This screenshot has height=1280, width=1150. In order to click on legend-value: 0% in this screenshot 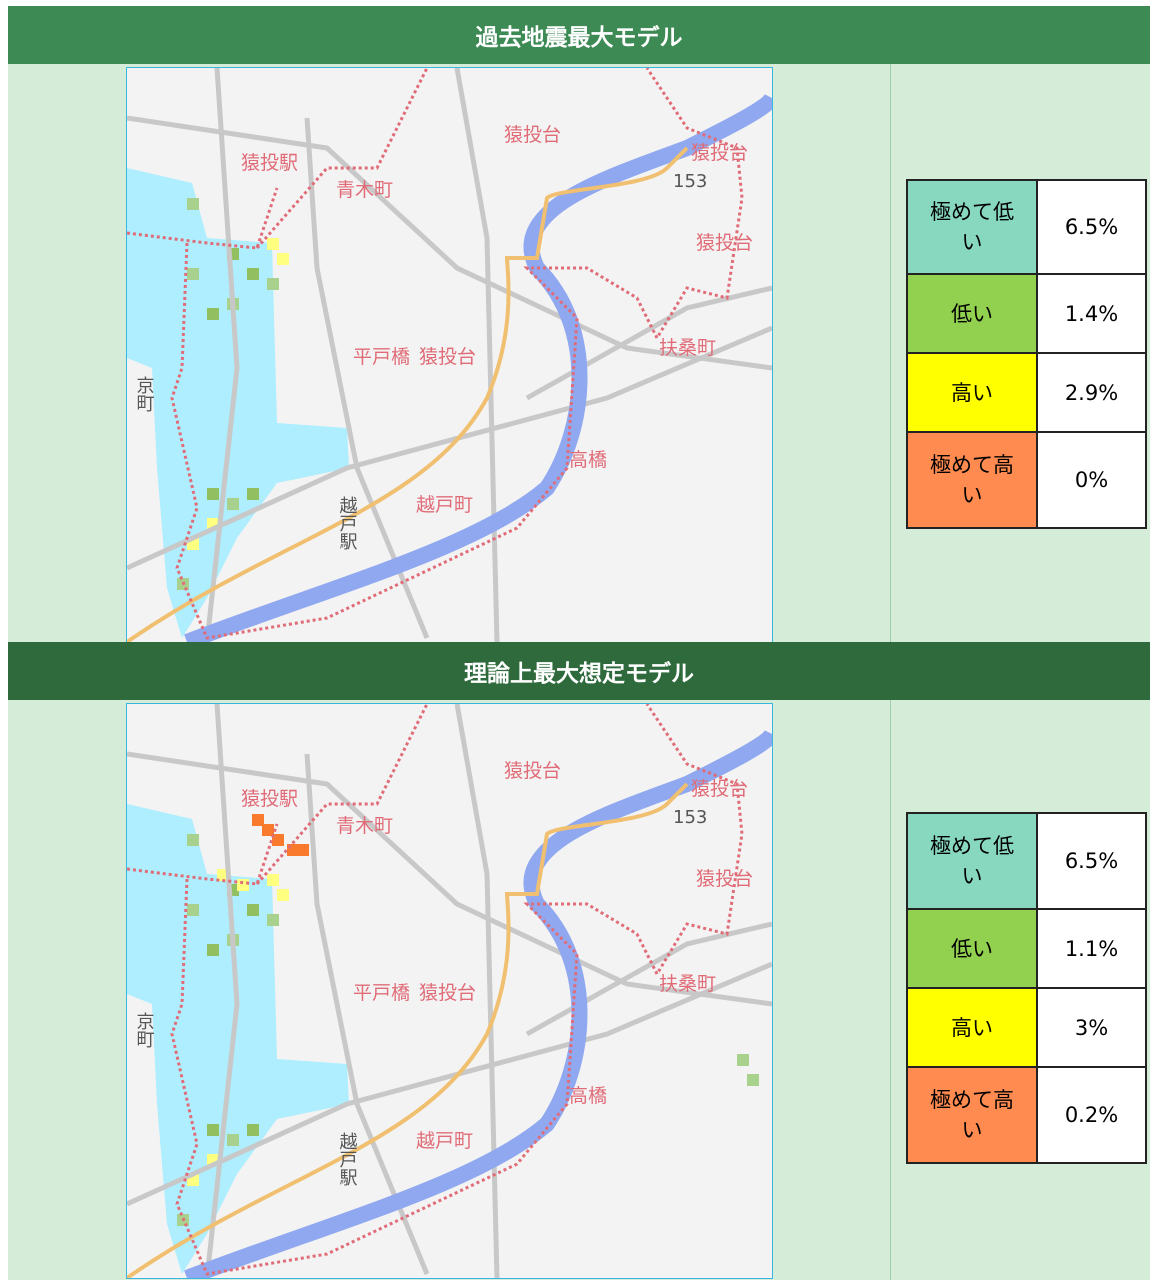, I will do `click(1091, 480)`.